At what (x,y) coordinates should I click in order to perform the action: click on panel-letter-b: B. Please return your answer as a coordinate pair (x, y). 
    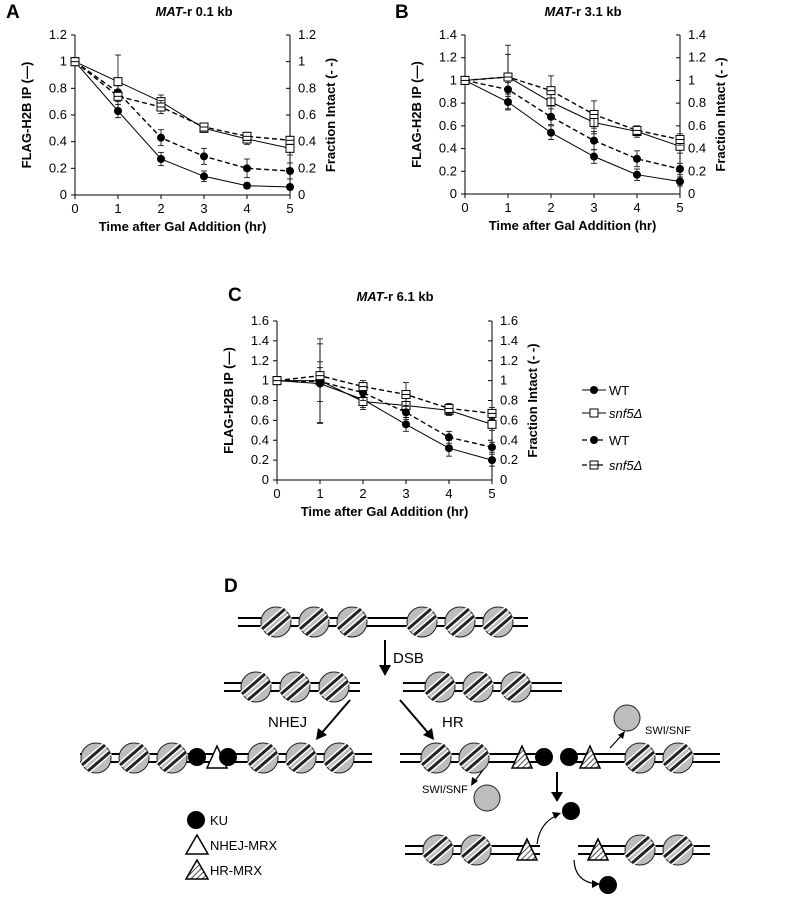
    Looking at the image, I should click on (402, 12).